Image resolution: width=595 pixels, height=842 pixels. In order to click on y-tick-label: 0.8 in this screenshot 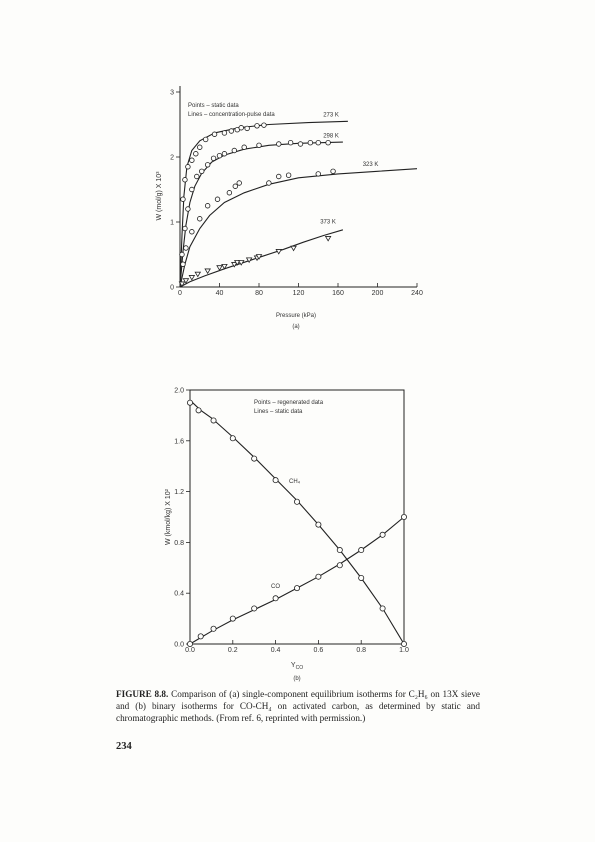, I will do `click(179, 543)`.